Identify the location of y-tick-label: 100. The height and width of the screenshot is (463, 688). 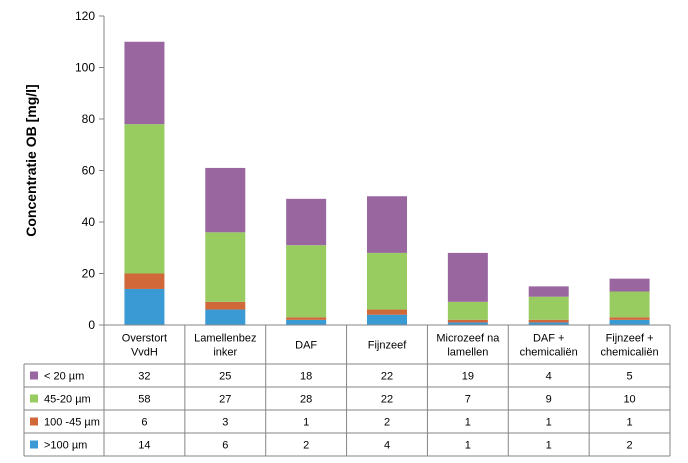
(85, 68).